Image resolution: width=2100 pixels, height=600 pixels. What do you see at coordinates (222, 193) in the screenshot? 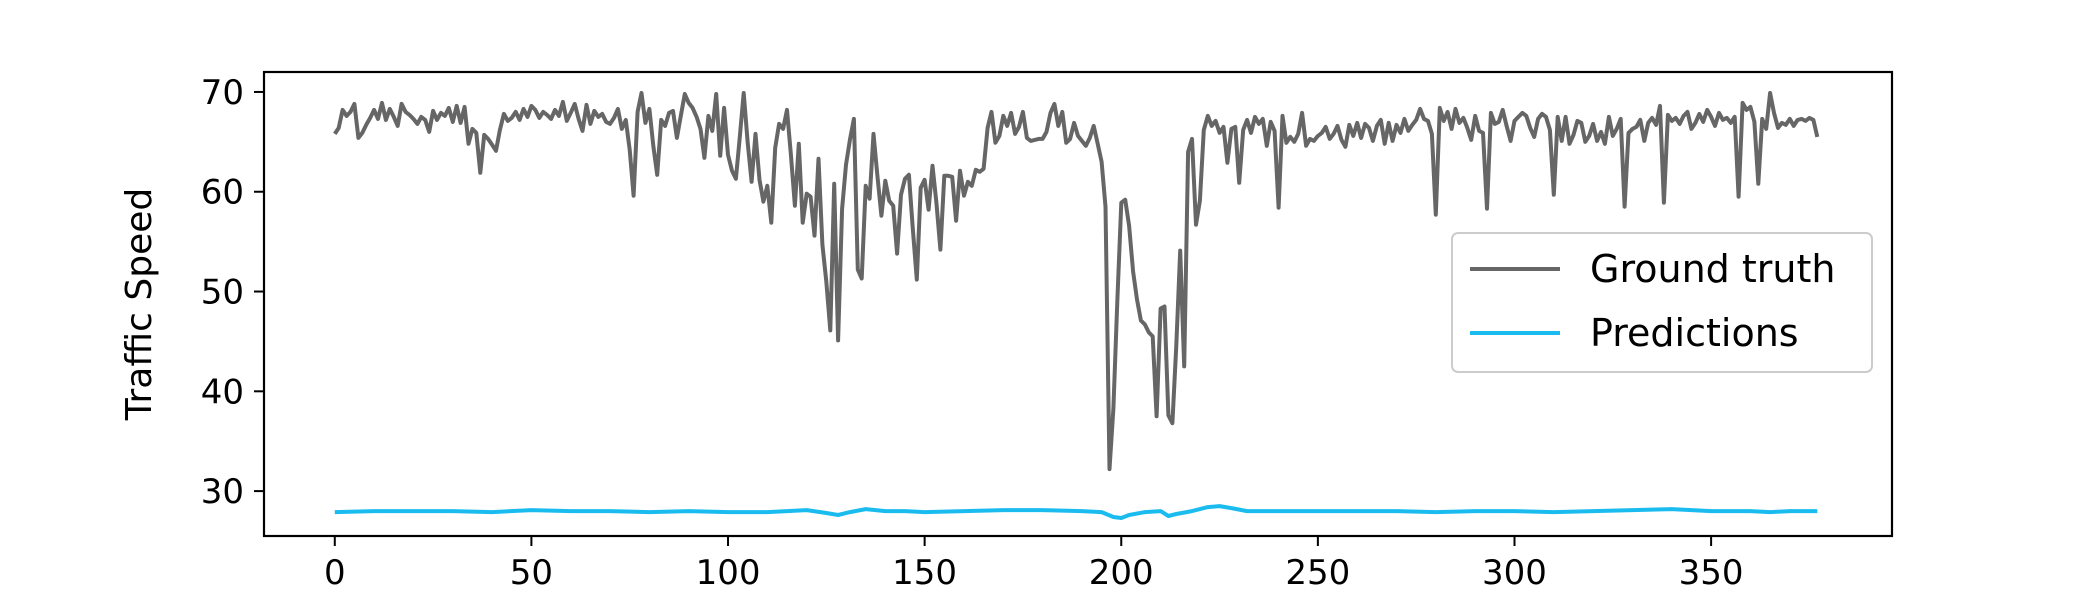
I see `y-tick-label: 60` at bounding box center [222, 193].